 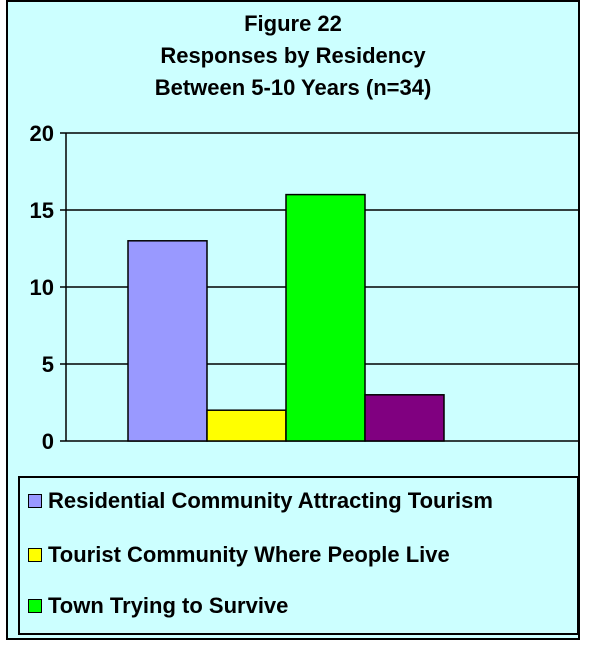 I want to click on legend-item-2: Tourist Community Where People Live, so click(x=298, y=555).